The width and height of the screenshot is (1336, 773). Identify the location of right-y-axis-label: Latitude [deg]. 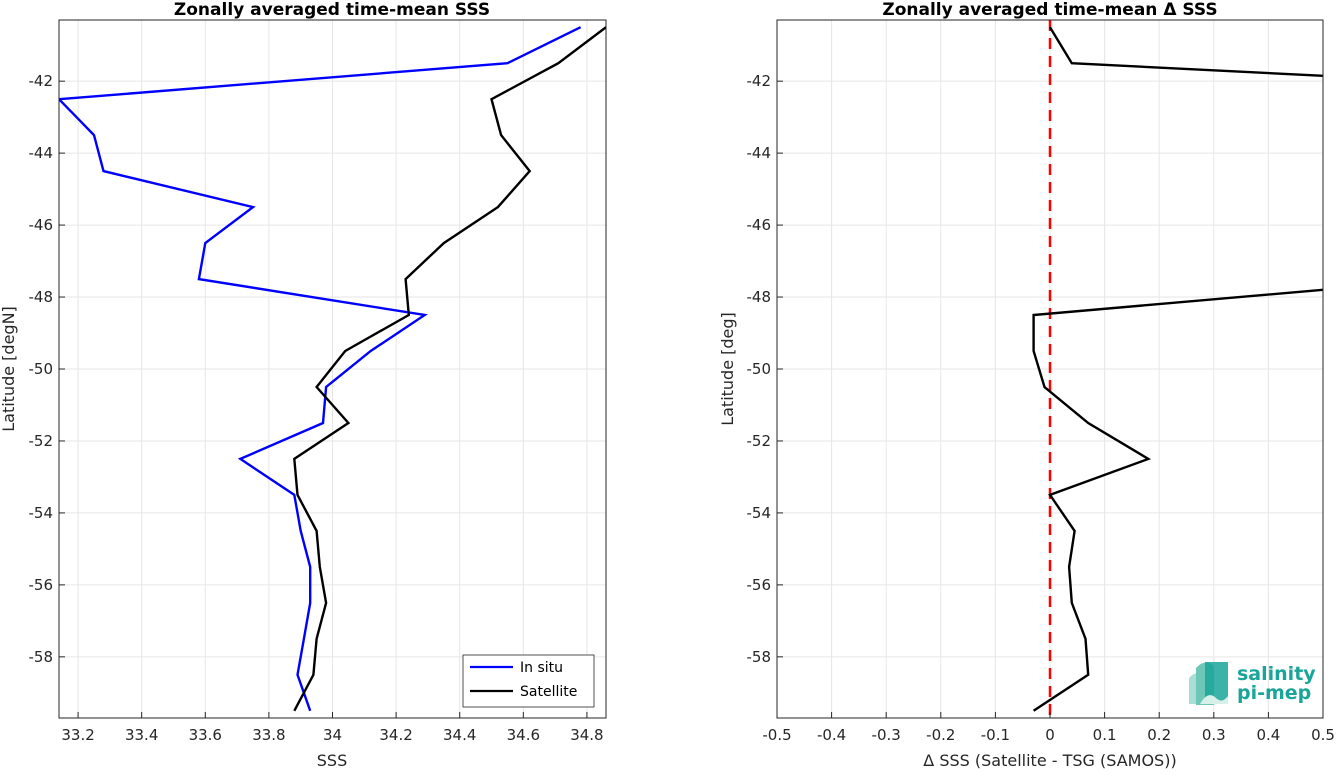
(727, 369).